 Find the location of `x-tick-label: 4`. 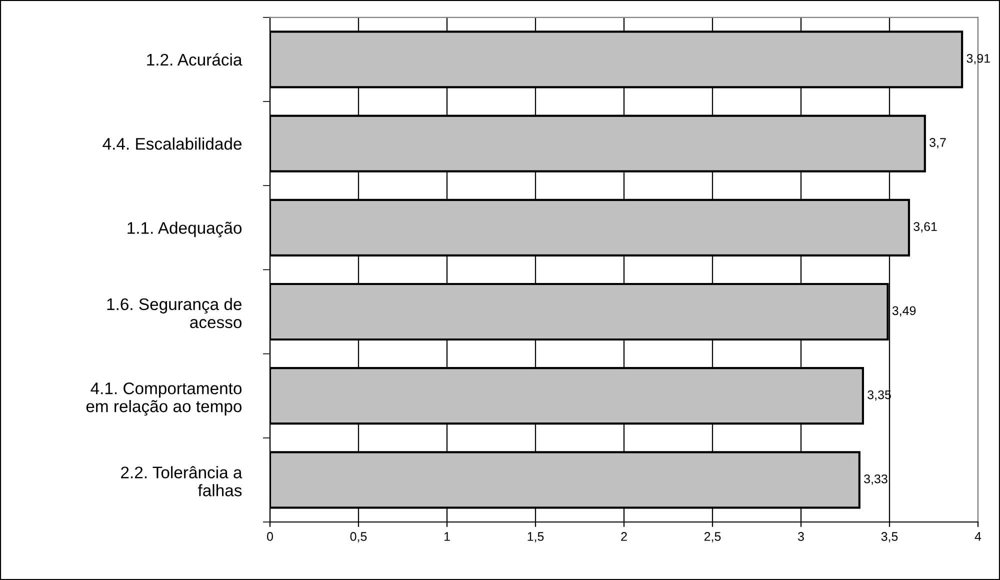

x-tick-label: 4 is located at coordinates (978, 536).